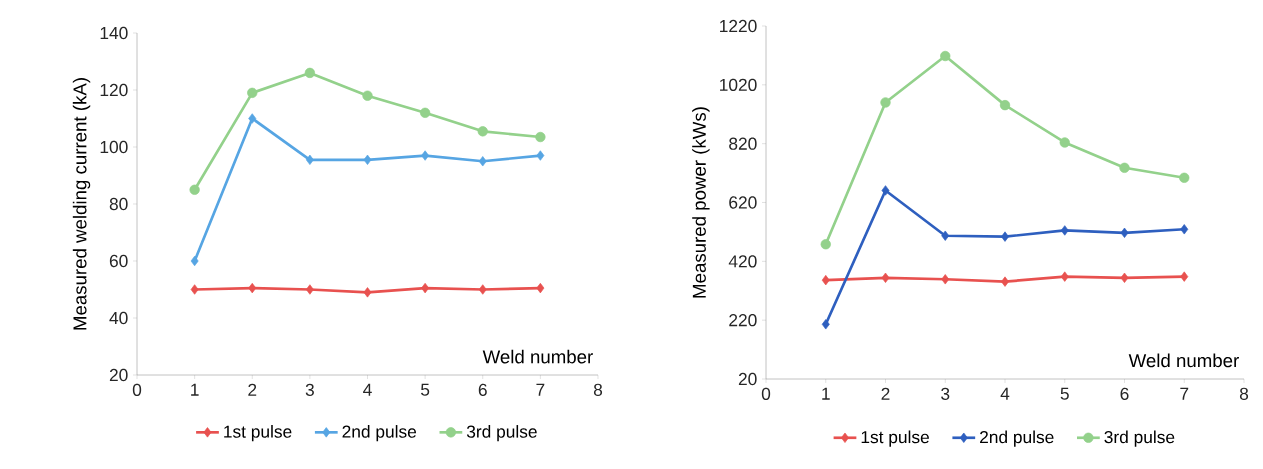 This screenshot has height=469, width=1263. Describe the element at coordinates (742, 261) in the screenshot. I see `y-tick-label: 420` at that location.